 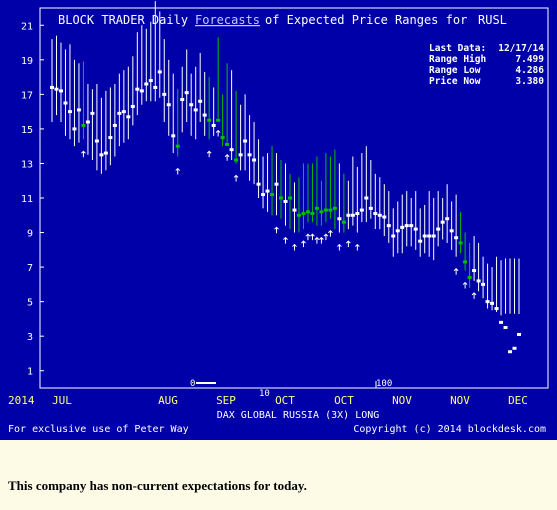 I want to click on y-tick-label: 11, so click(x=27, y=199).